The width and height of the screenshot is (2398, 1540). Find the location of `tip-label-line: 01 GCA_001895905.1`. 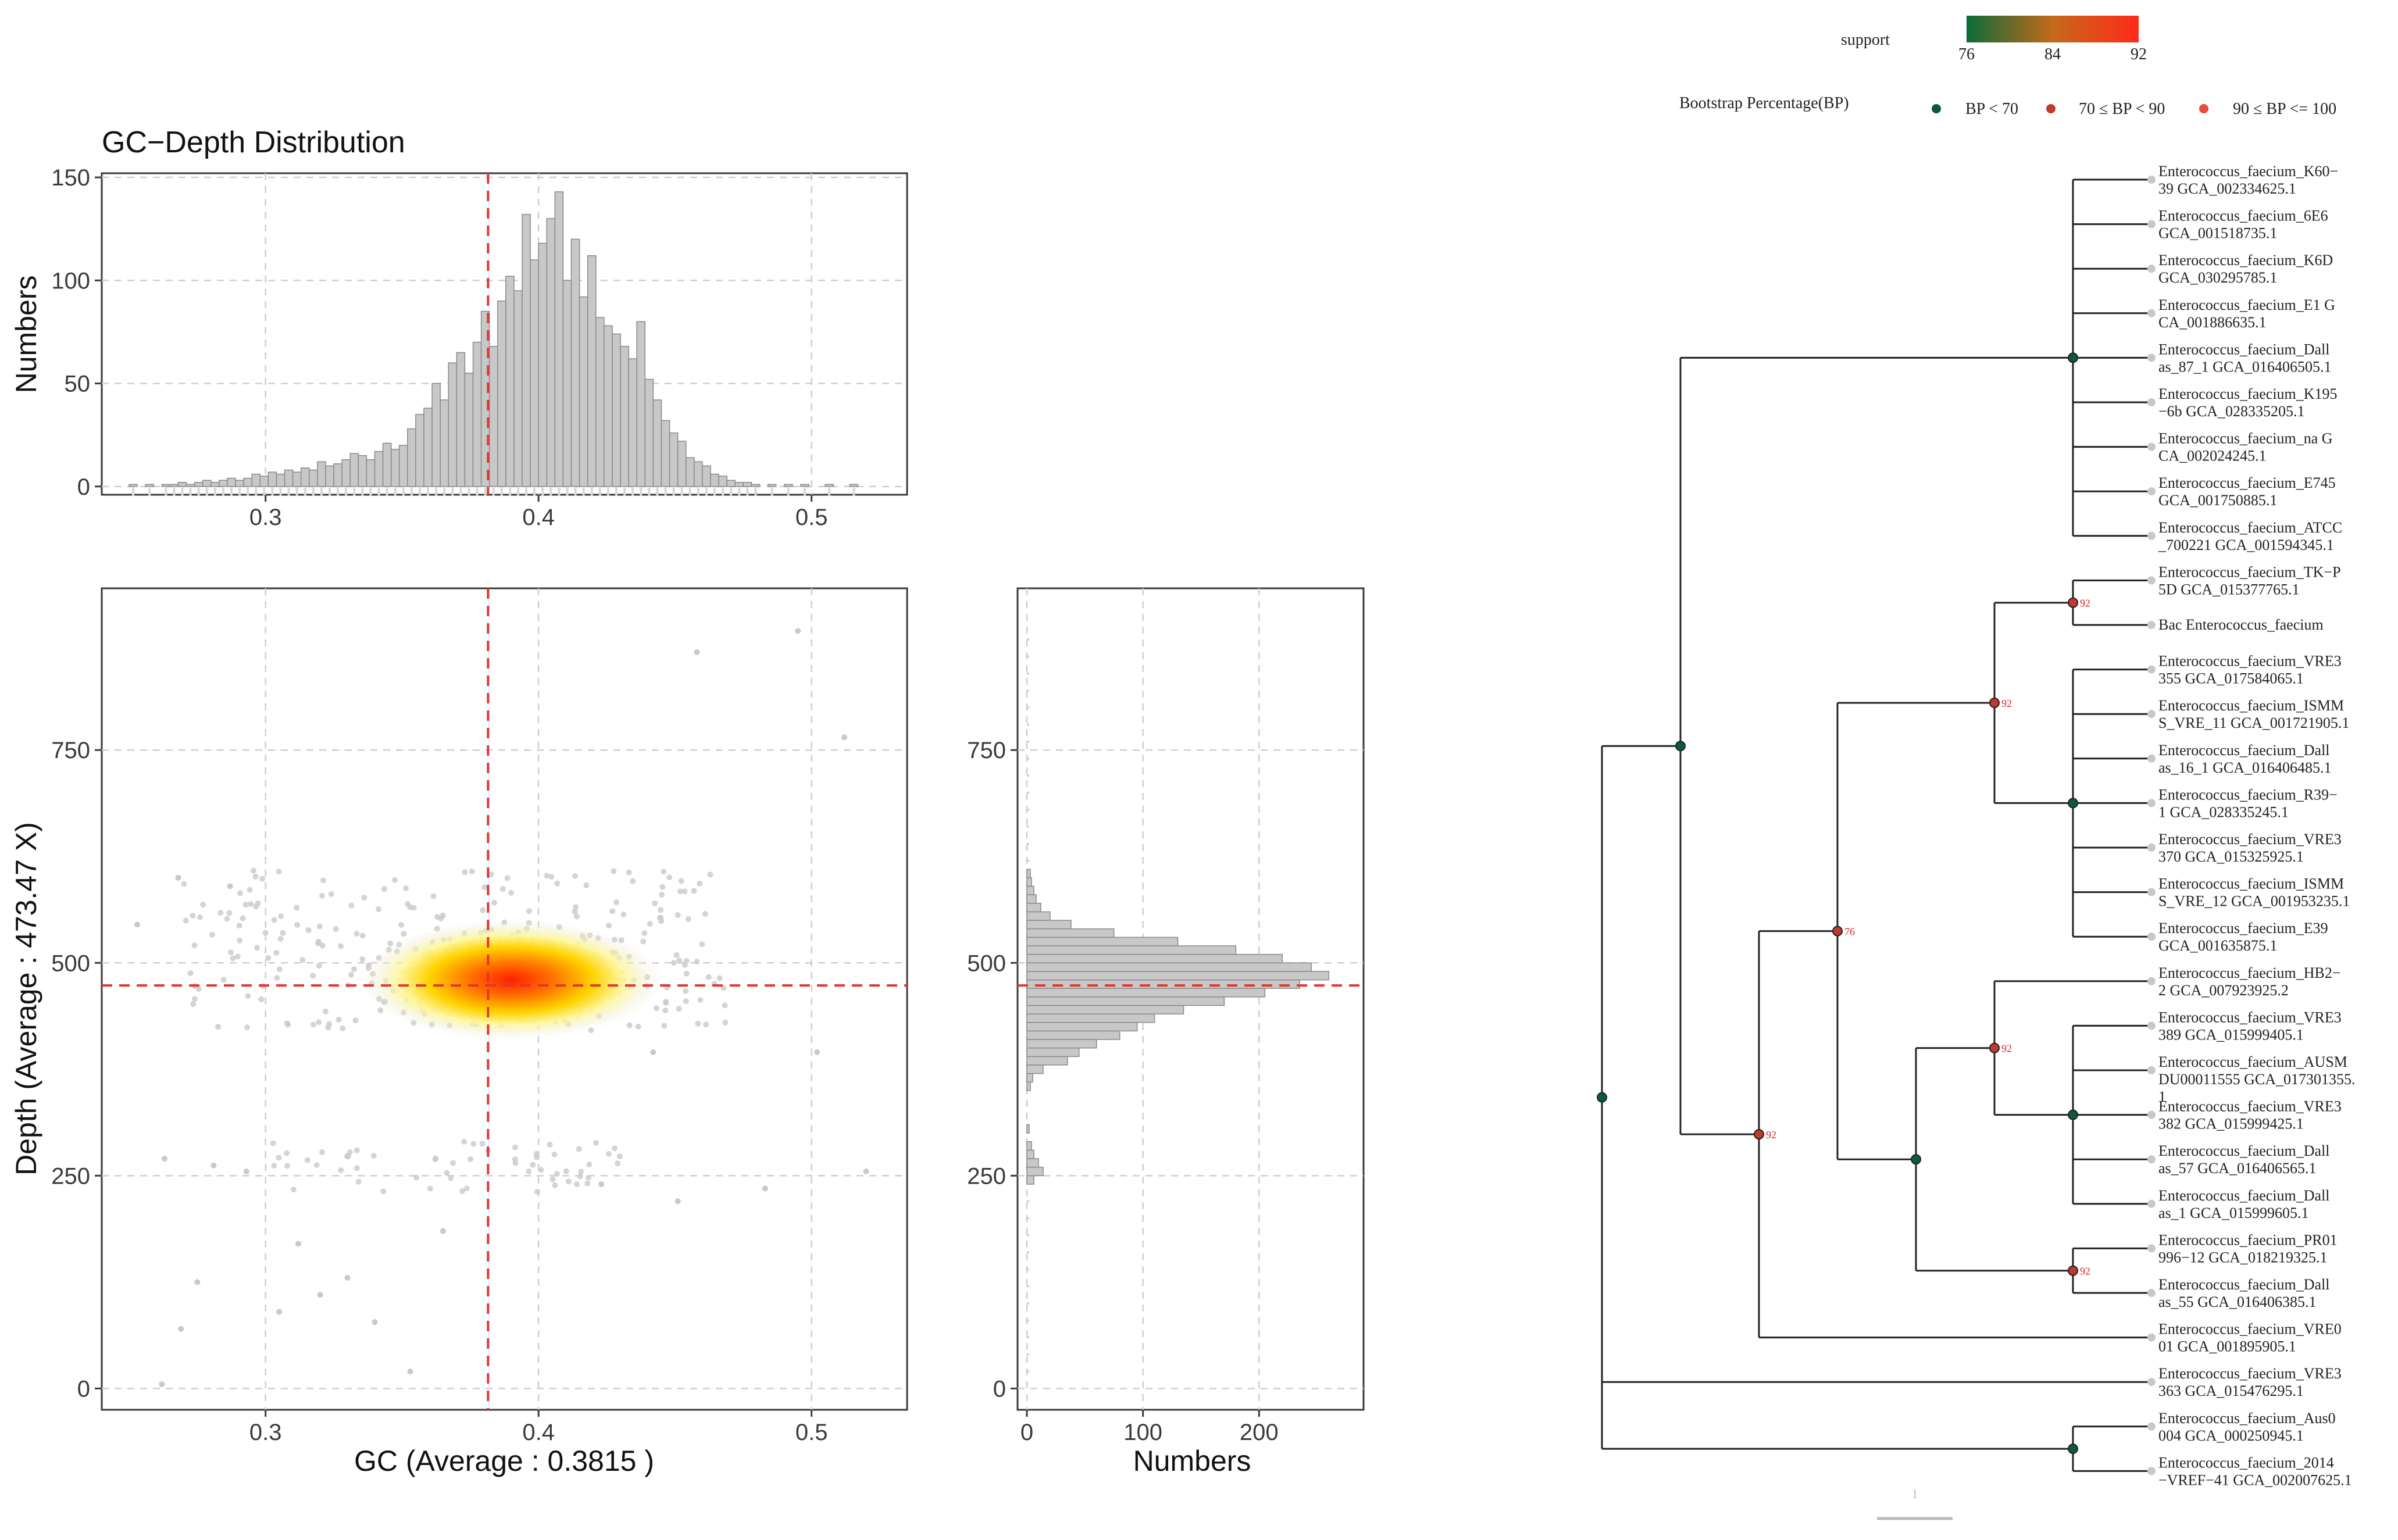

tip-label-line: 01 GCA_001895905.1 is located at coordinates (2227, 1347).